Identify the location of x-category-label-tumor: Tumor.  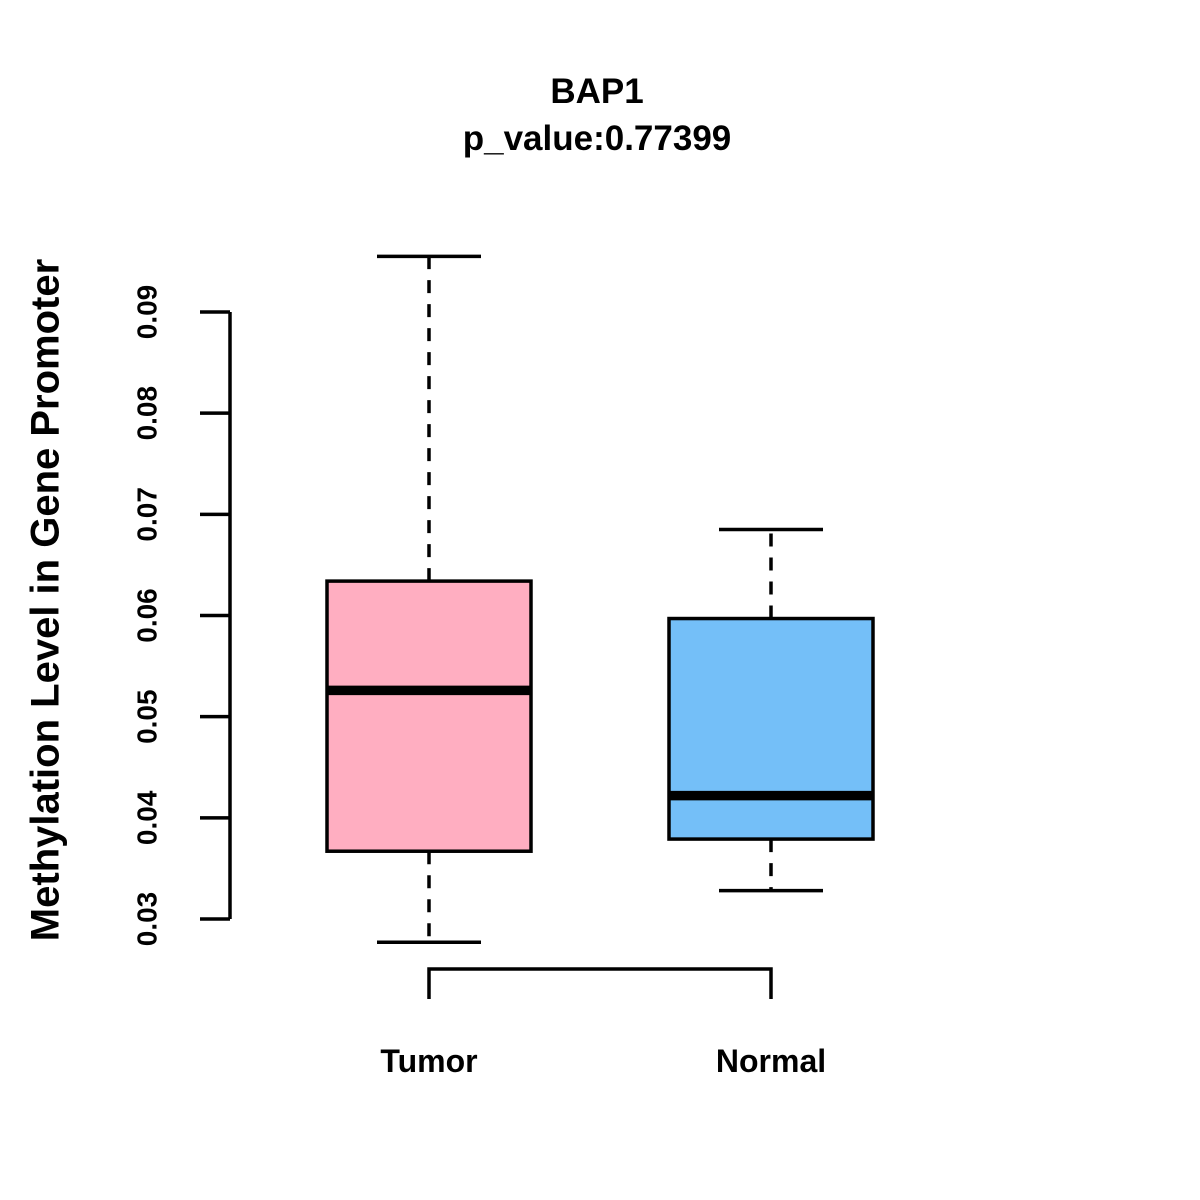
(429, 1061).